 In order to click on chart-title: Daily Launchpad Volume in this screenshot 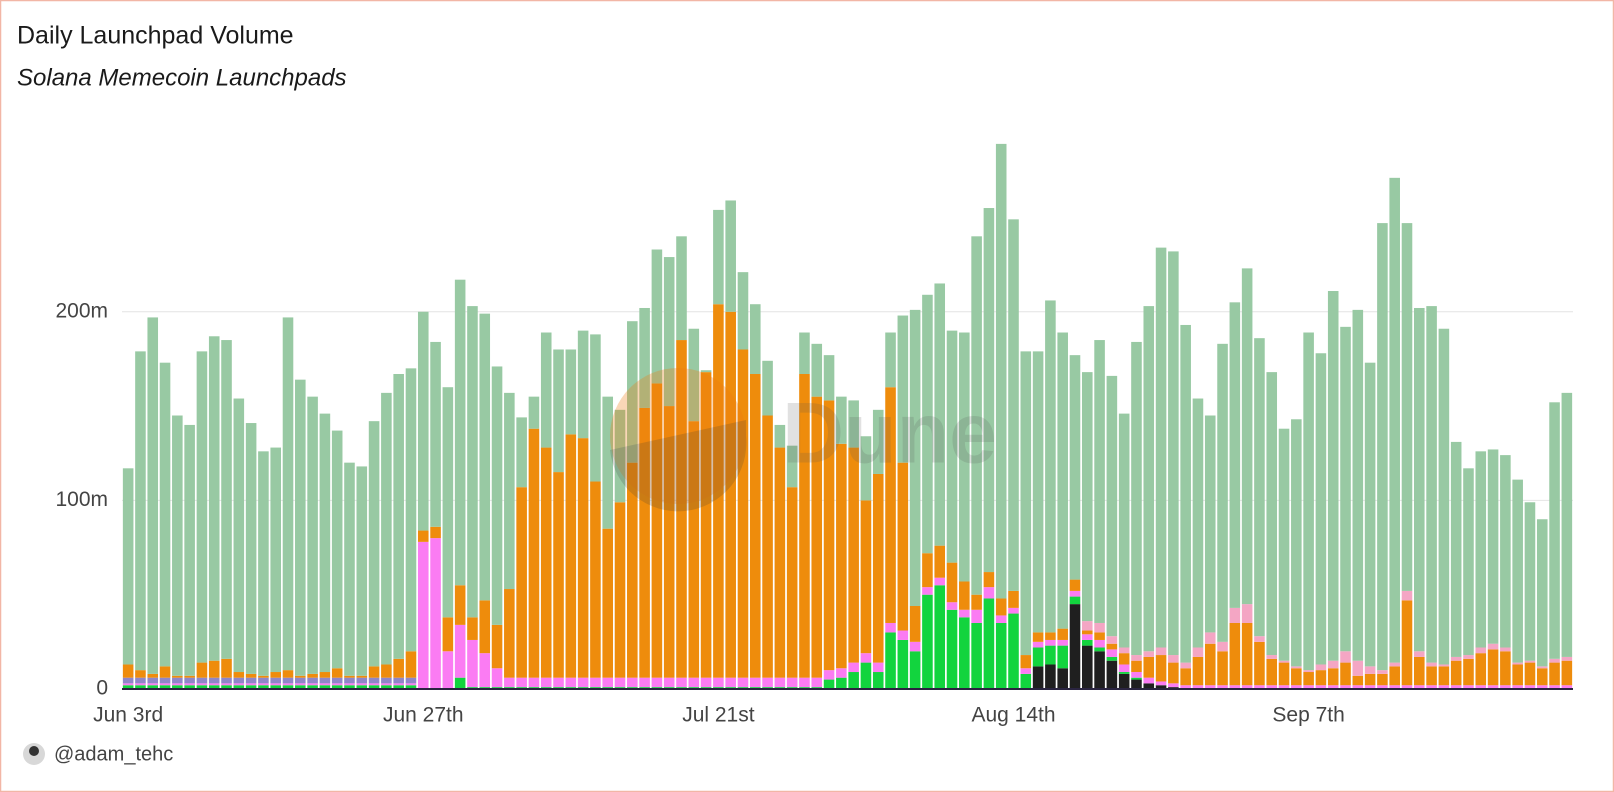, I will do `click(155, 36)`.